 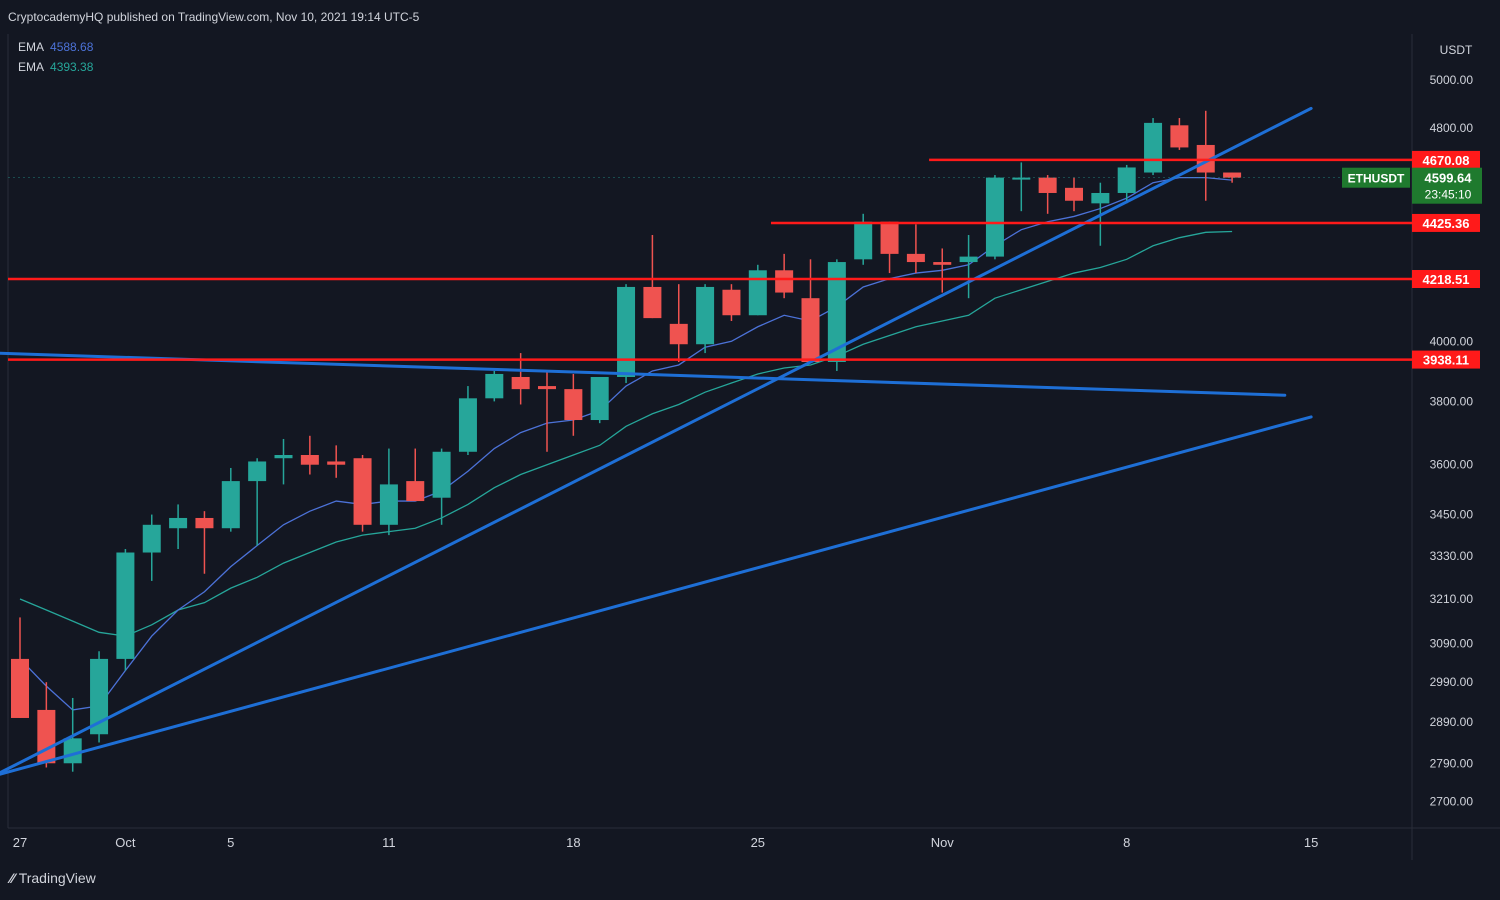 I want to click on legend-ema-fast-value: 4588.68, so click(x=72, y=47).